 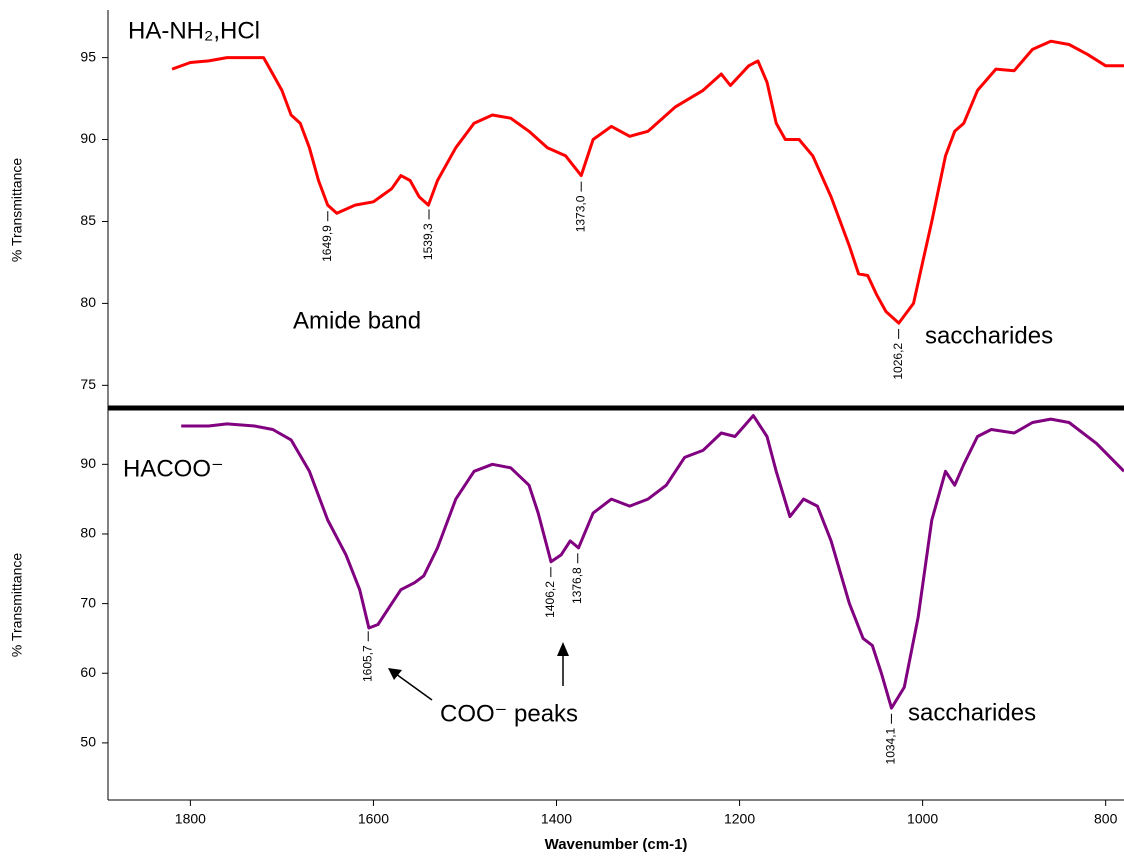 I want to click on y-tick-label: 70, so click(x=88, y=602).